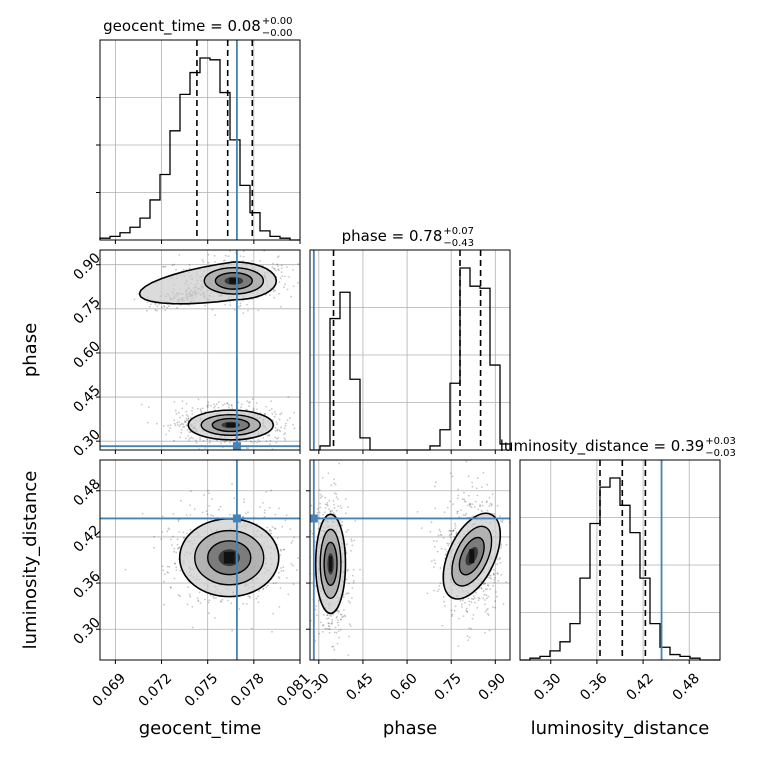 This screenshot has width=760, height=760. Describe the element at coordinates (410, 728) in the screenshot. I see `x-axis-label-phase: phase` at that location.